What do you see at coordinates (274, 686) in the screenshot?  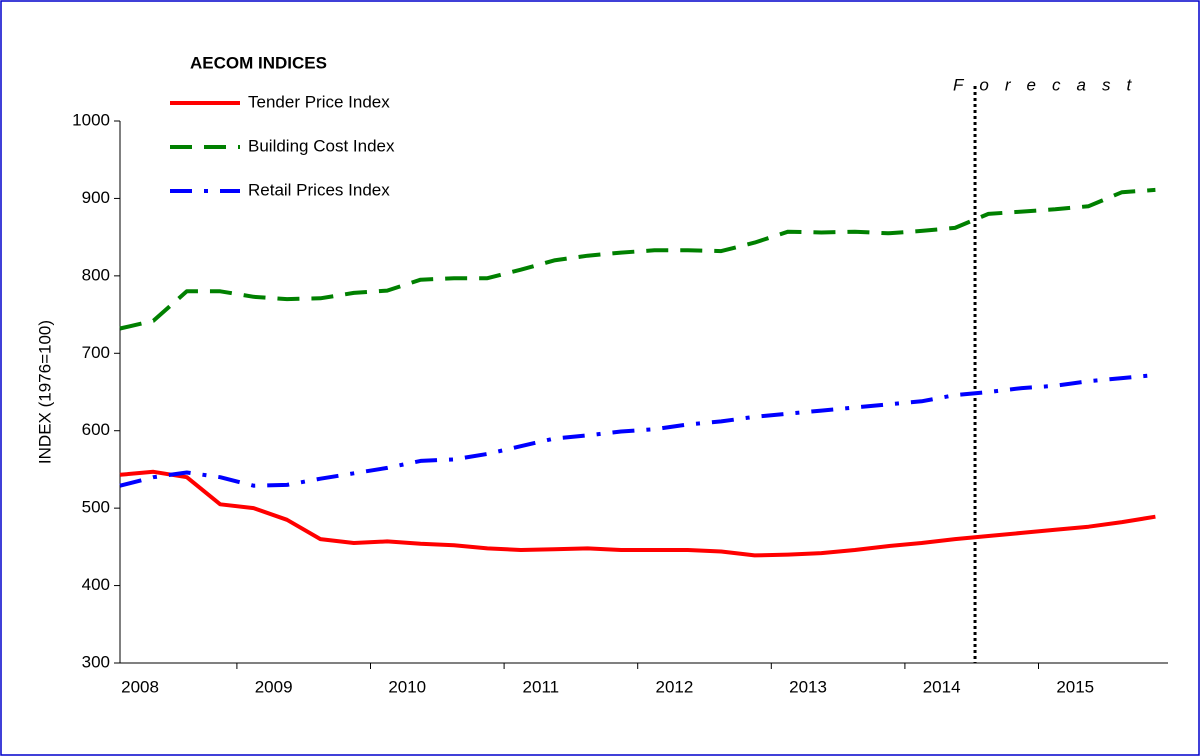 I see `x-tick-label: 2009` at bounding box center [274, 686].